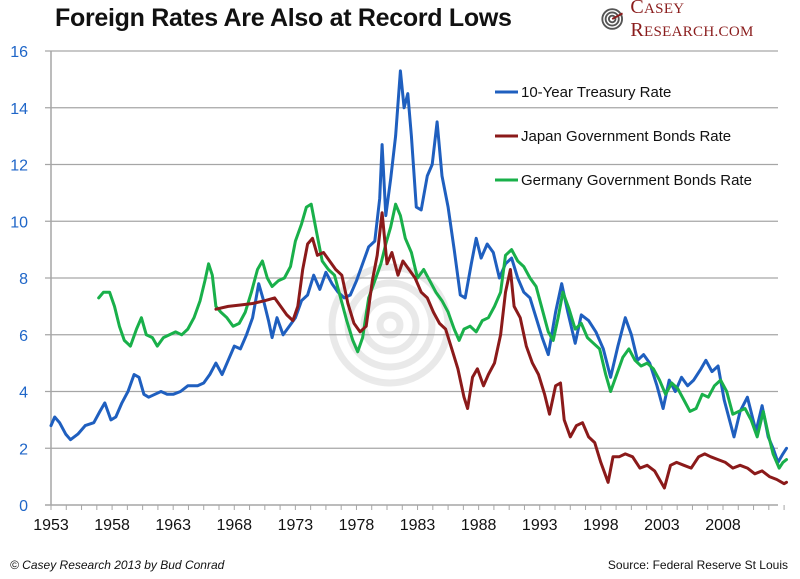  What do you see at coordinates (19, 222) in the screenshot?
I see `y-tick-label: 10` at bounding box center [19, 222].